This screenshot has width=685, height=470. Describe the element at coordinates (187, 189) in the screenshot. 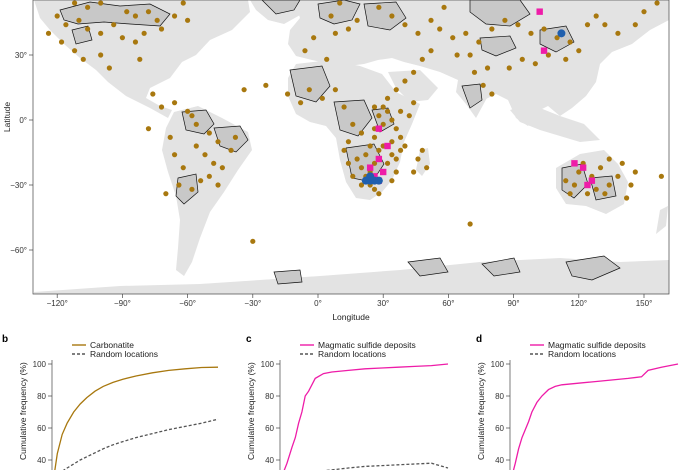

I see `craton-rio-de-la-plata` at that location.